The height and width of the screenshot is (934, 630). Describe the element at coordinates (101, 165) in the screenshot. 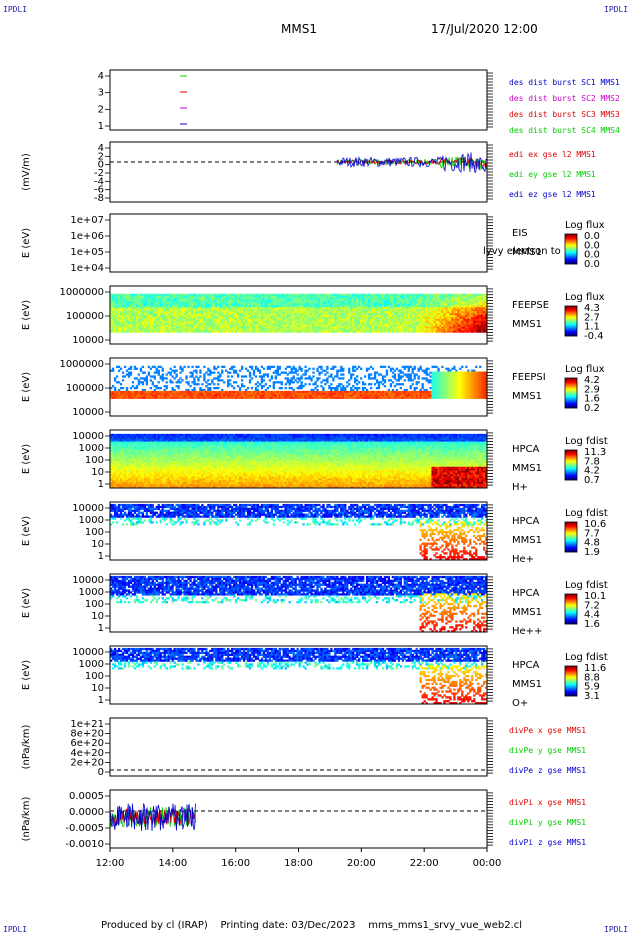

I see `y-tick-label: 0` at that location.